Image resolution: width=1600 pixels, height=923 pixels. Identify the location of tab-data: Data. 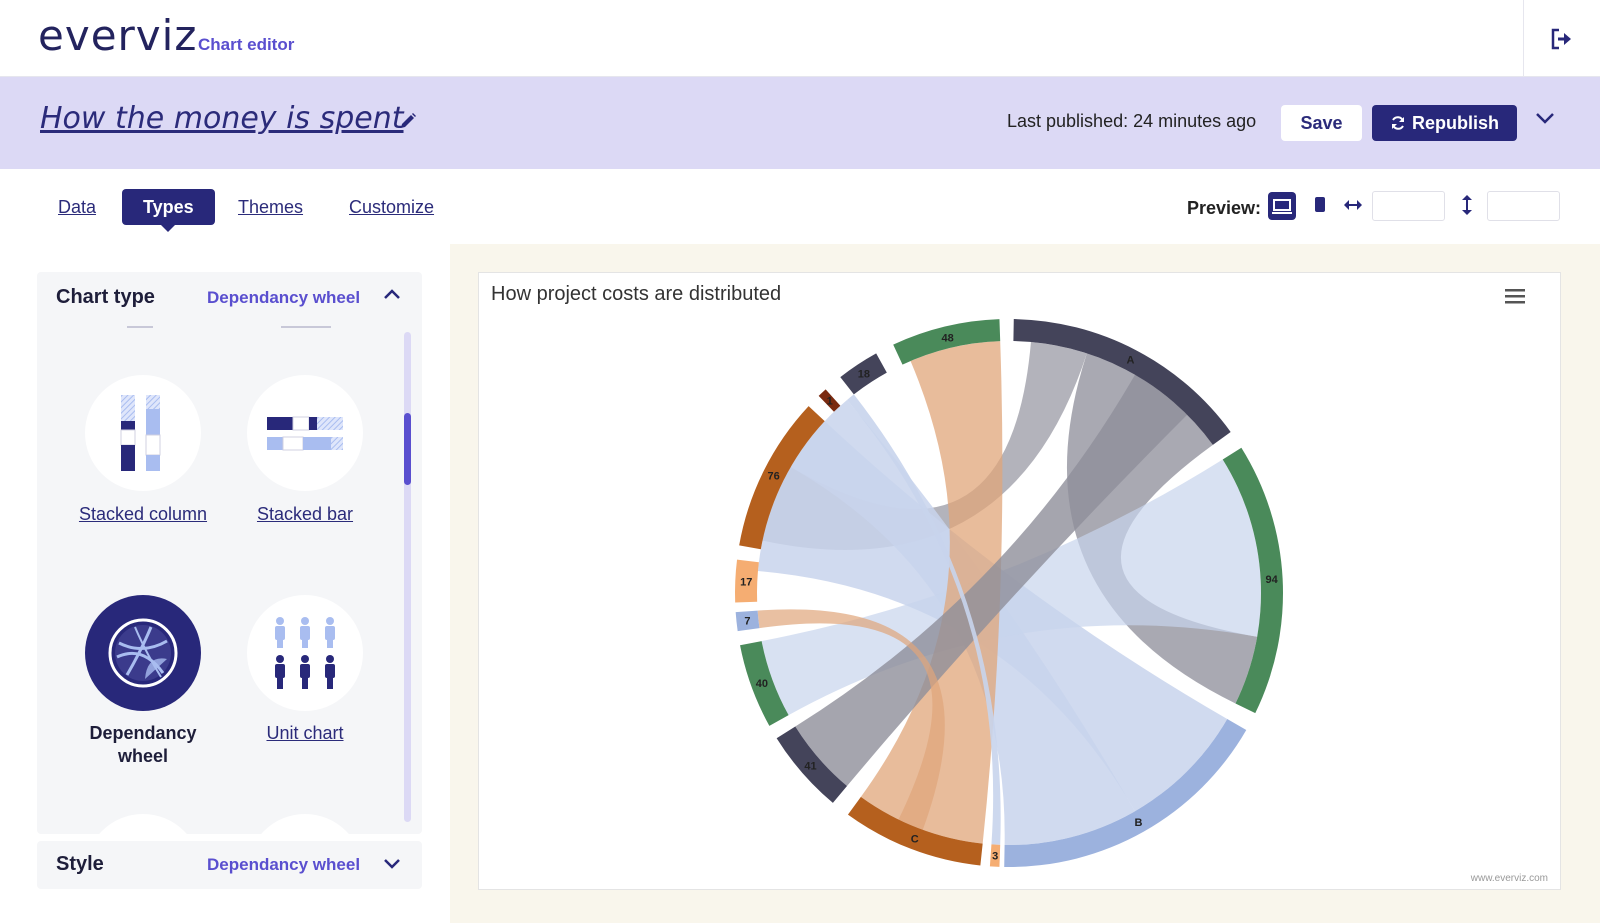
(77, 207).